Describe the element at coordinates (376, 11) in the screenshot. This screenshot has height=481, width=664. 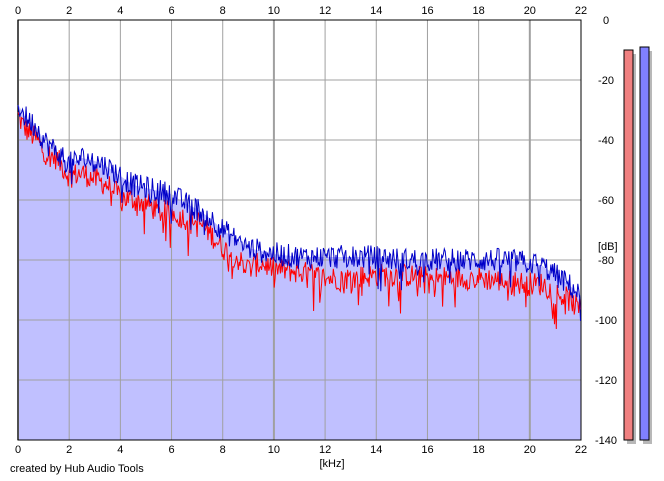
I see `x-tick-label-top: 14` at that location.